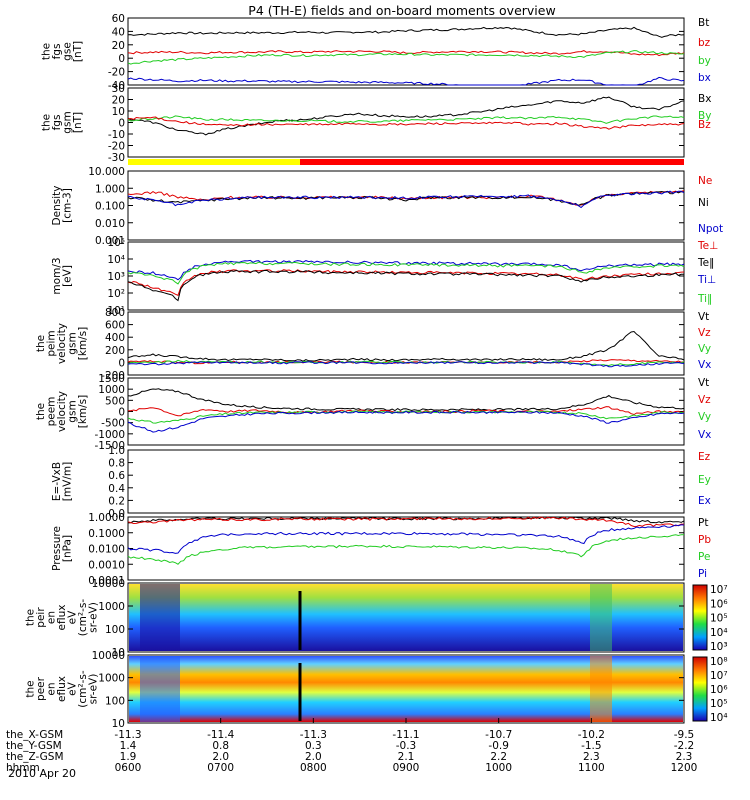  What do you see at coordinates (116, 260) in the screenshot?
I see `y-tick-label: 10⁴` at bounding box center [116, 260].